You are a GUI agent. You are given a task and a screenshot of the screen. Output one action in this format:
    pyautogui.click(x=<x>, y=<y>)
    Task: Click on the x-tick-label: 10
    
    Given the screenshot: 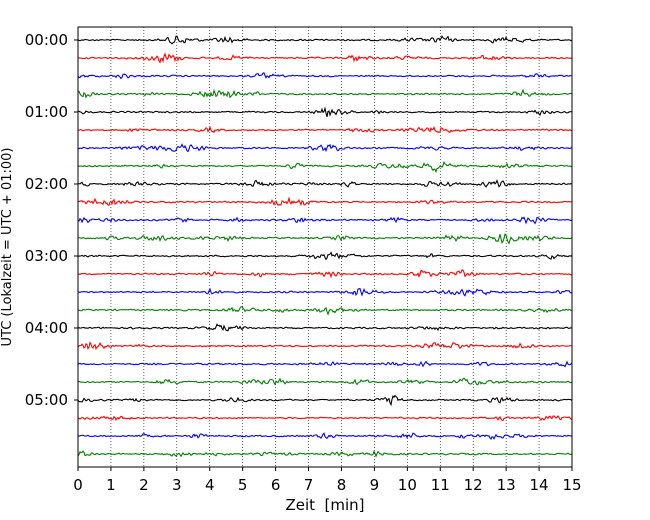 What is the action you would take?
    pyautogui.click(x=407, y=485)
    